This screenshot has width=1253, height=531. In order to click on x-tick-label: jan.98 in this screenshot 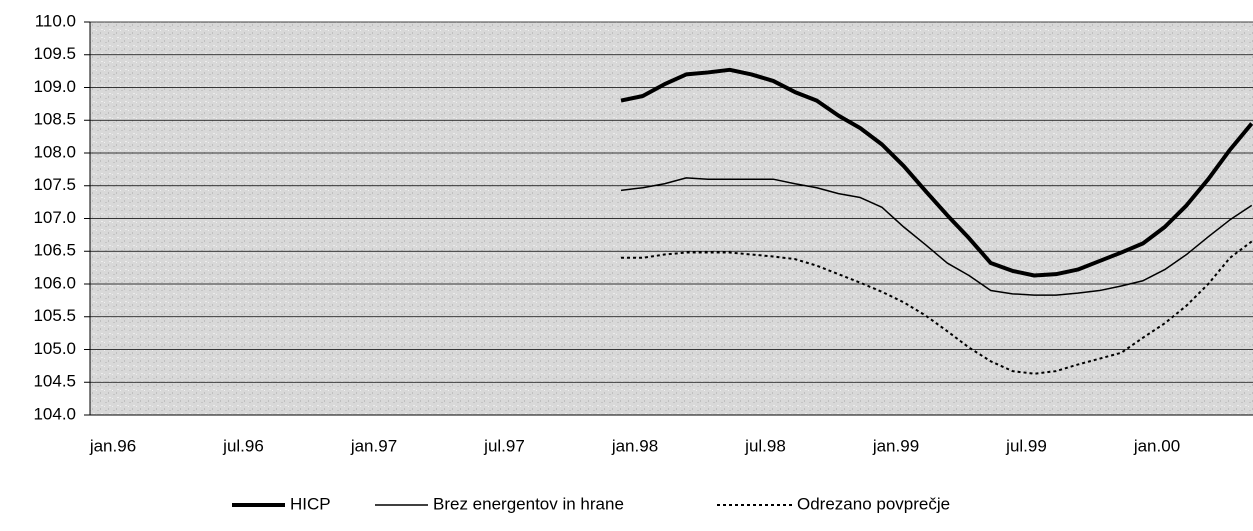, I will do `click(634, 445)`.